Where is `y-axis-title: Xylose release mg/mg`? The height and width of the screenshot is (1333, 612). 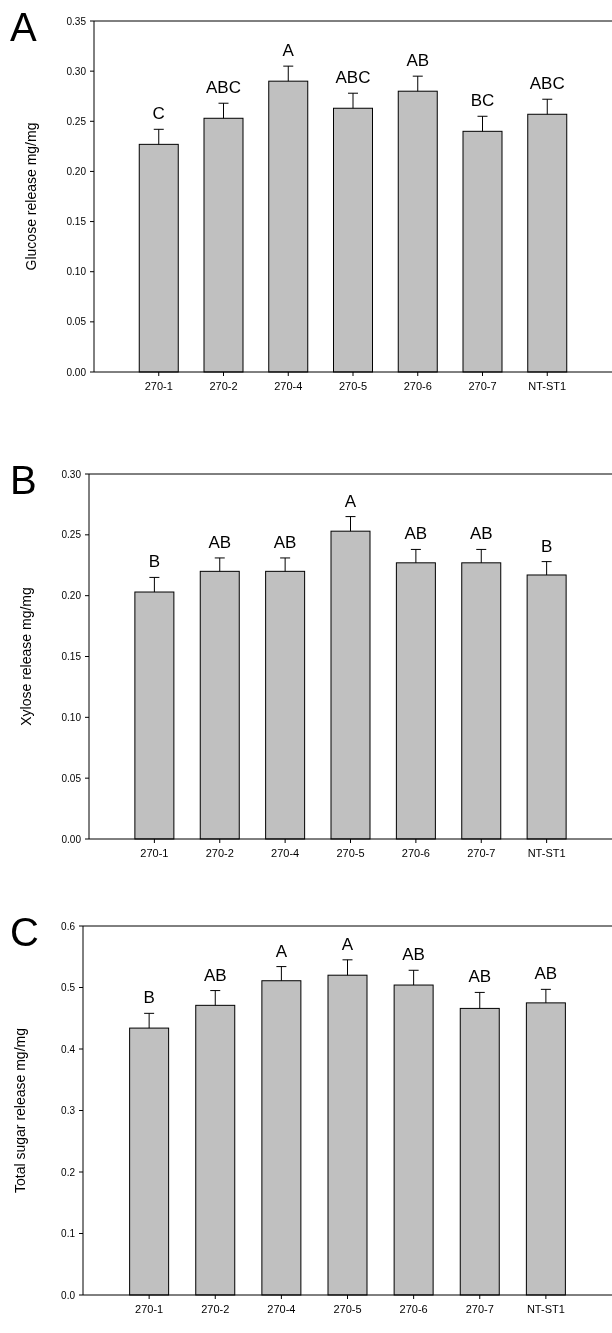 y-axis-title: Xylose release mg/mg is located at coordinates (26, 656).